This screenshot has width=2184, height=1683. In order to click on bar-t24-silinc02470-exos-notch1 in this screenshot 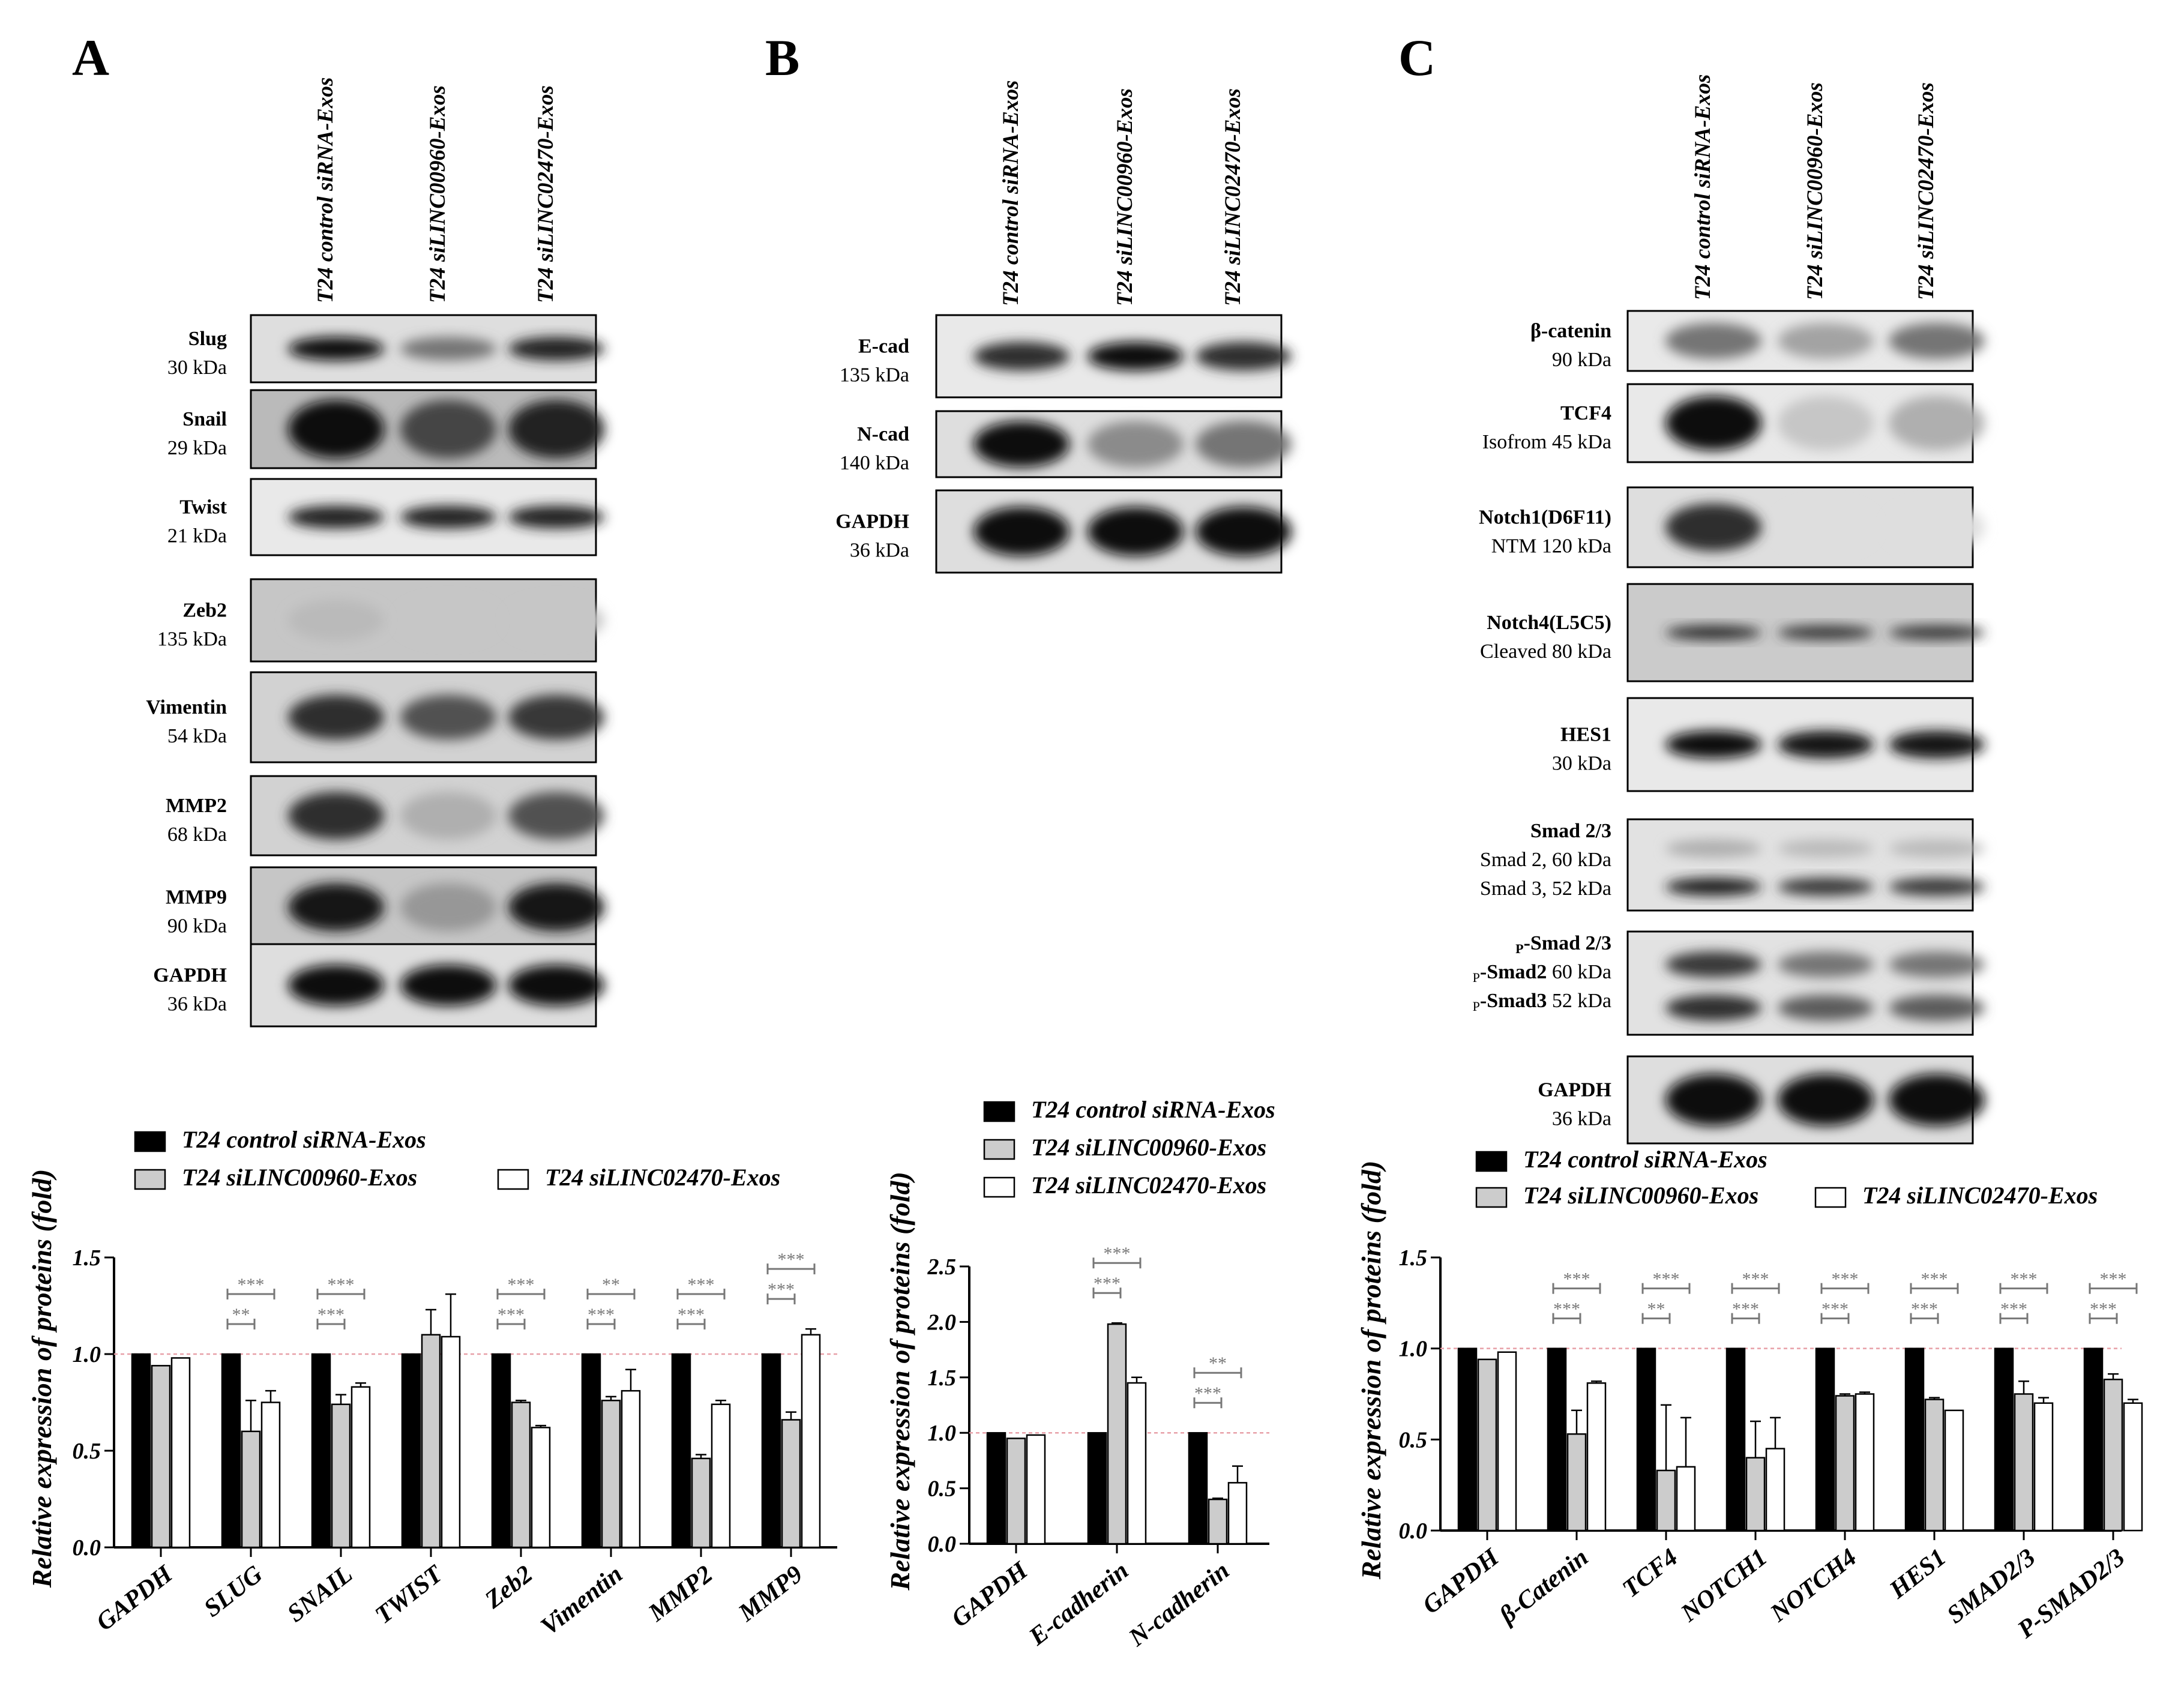, I will do `click(1775, 1490)`.